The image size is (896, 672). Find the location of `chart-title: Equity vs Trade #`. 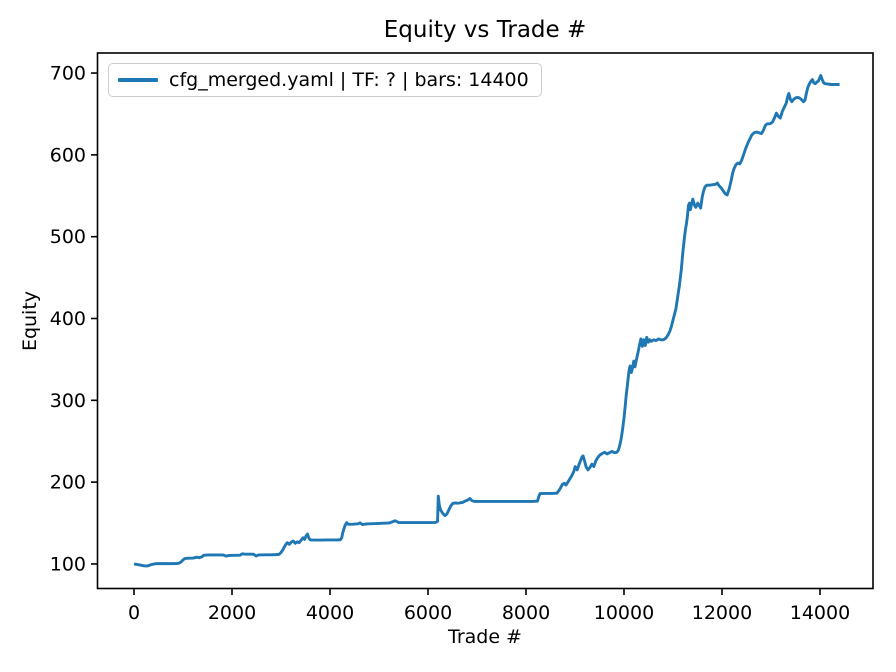

chart-title: Equity vs Trade # is located at coordinates (485, 30).